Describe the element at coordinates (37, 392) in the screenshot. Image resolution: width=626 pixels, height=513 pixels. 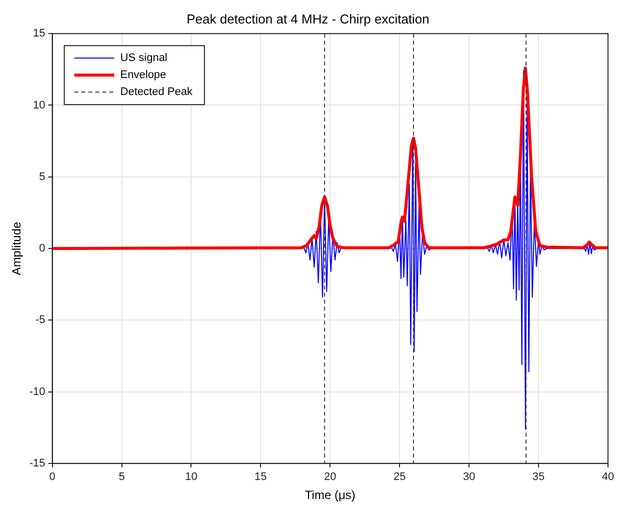
I see `y-tick-label: -10` at that location.